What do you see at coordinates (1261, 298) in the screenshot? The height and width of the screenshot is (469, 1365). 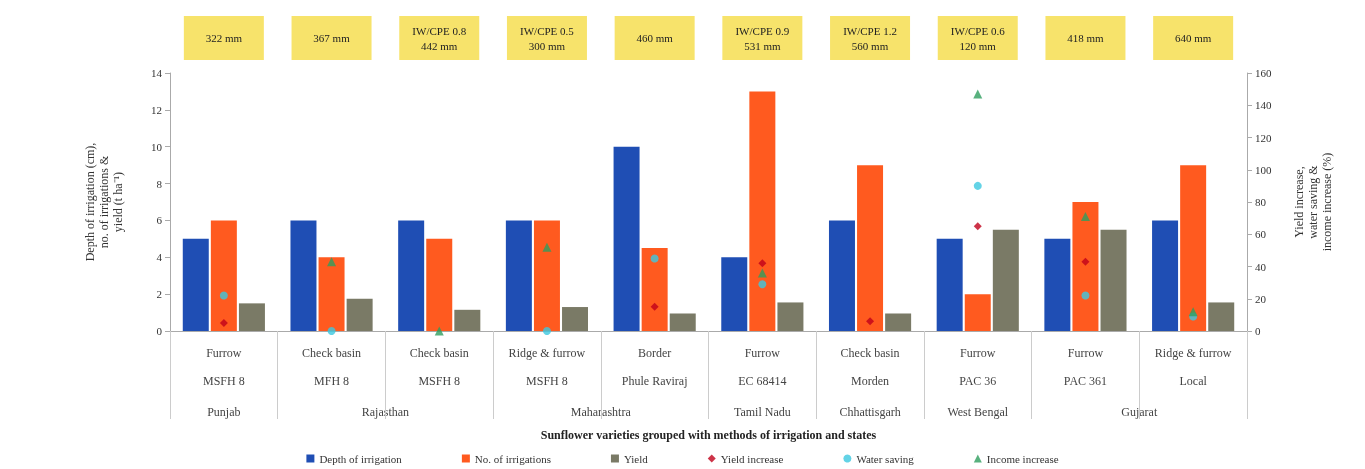 I see `y2-tick-label: 20` at bounding box center [1261, 298].